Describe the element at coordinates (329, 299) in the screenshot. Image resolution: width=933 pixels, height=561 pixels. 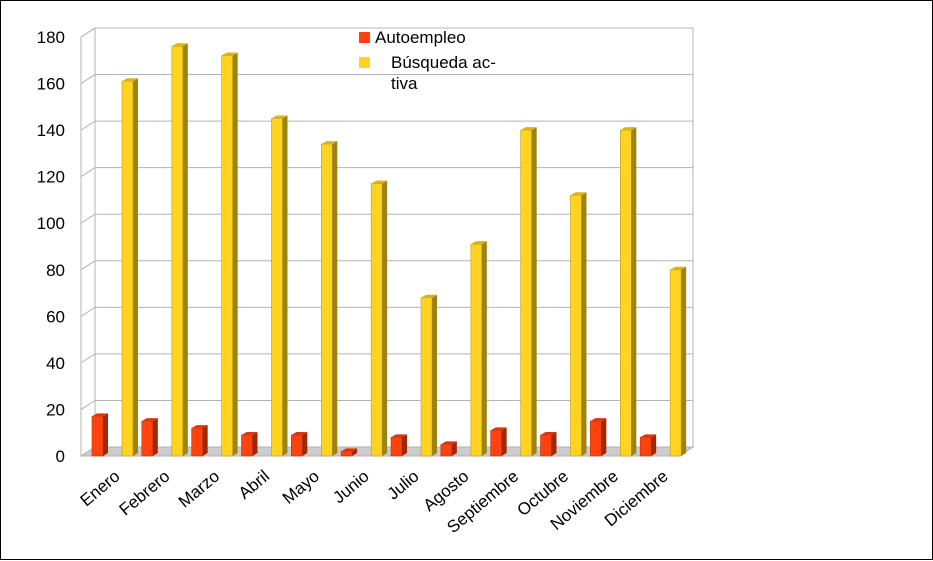
I see `bar-busqueda-activa-mayo` at that location.